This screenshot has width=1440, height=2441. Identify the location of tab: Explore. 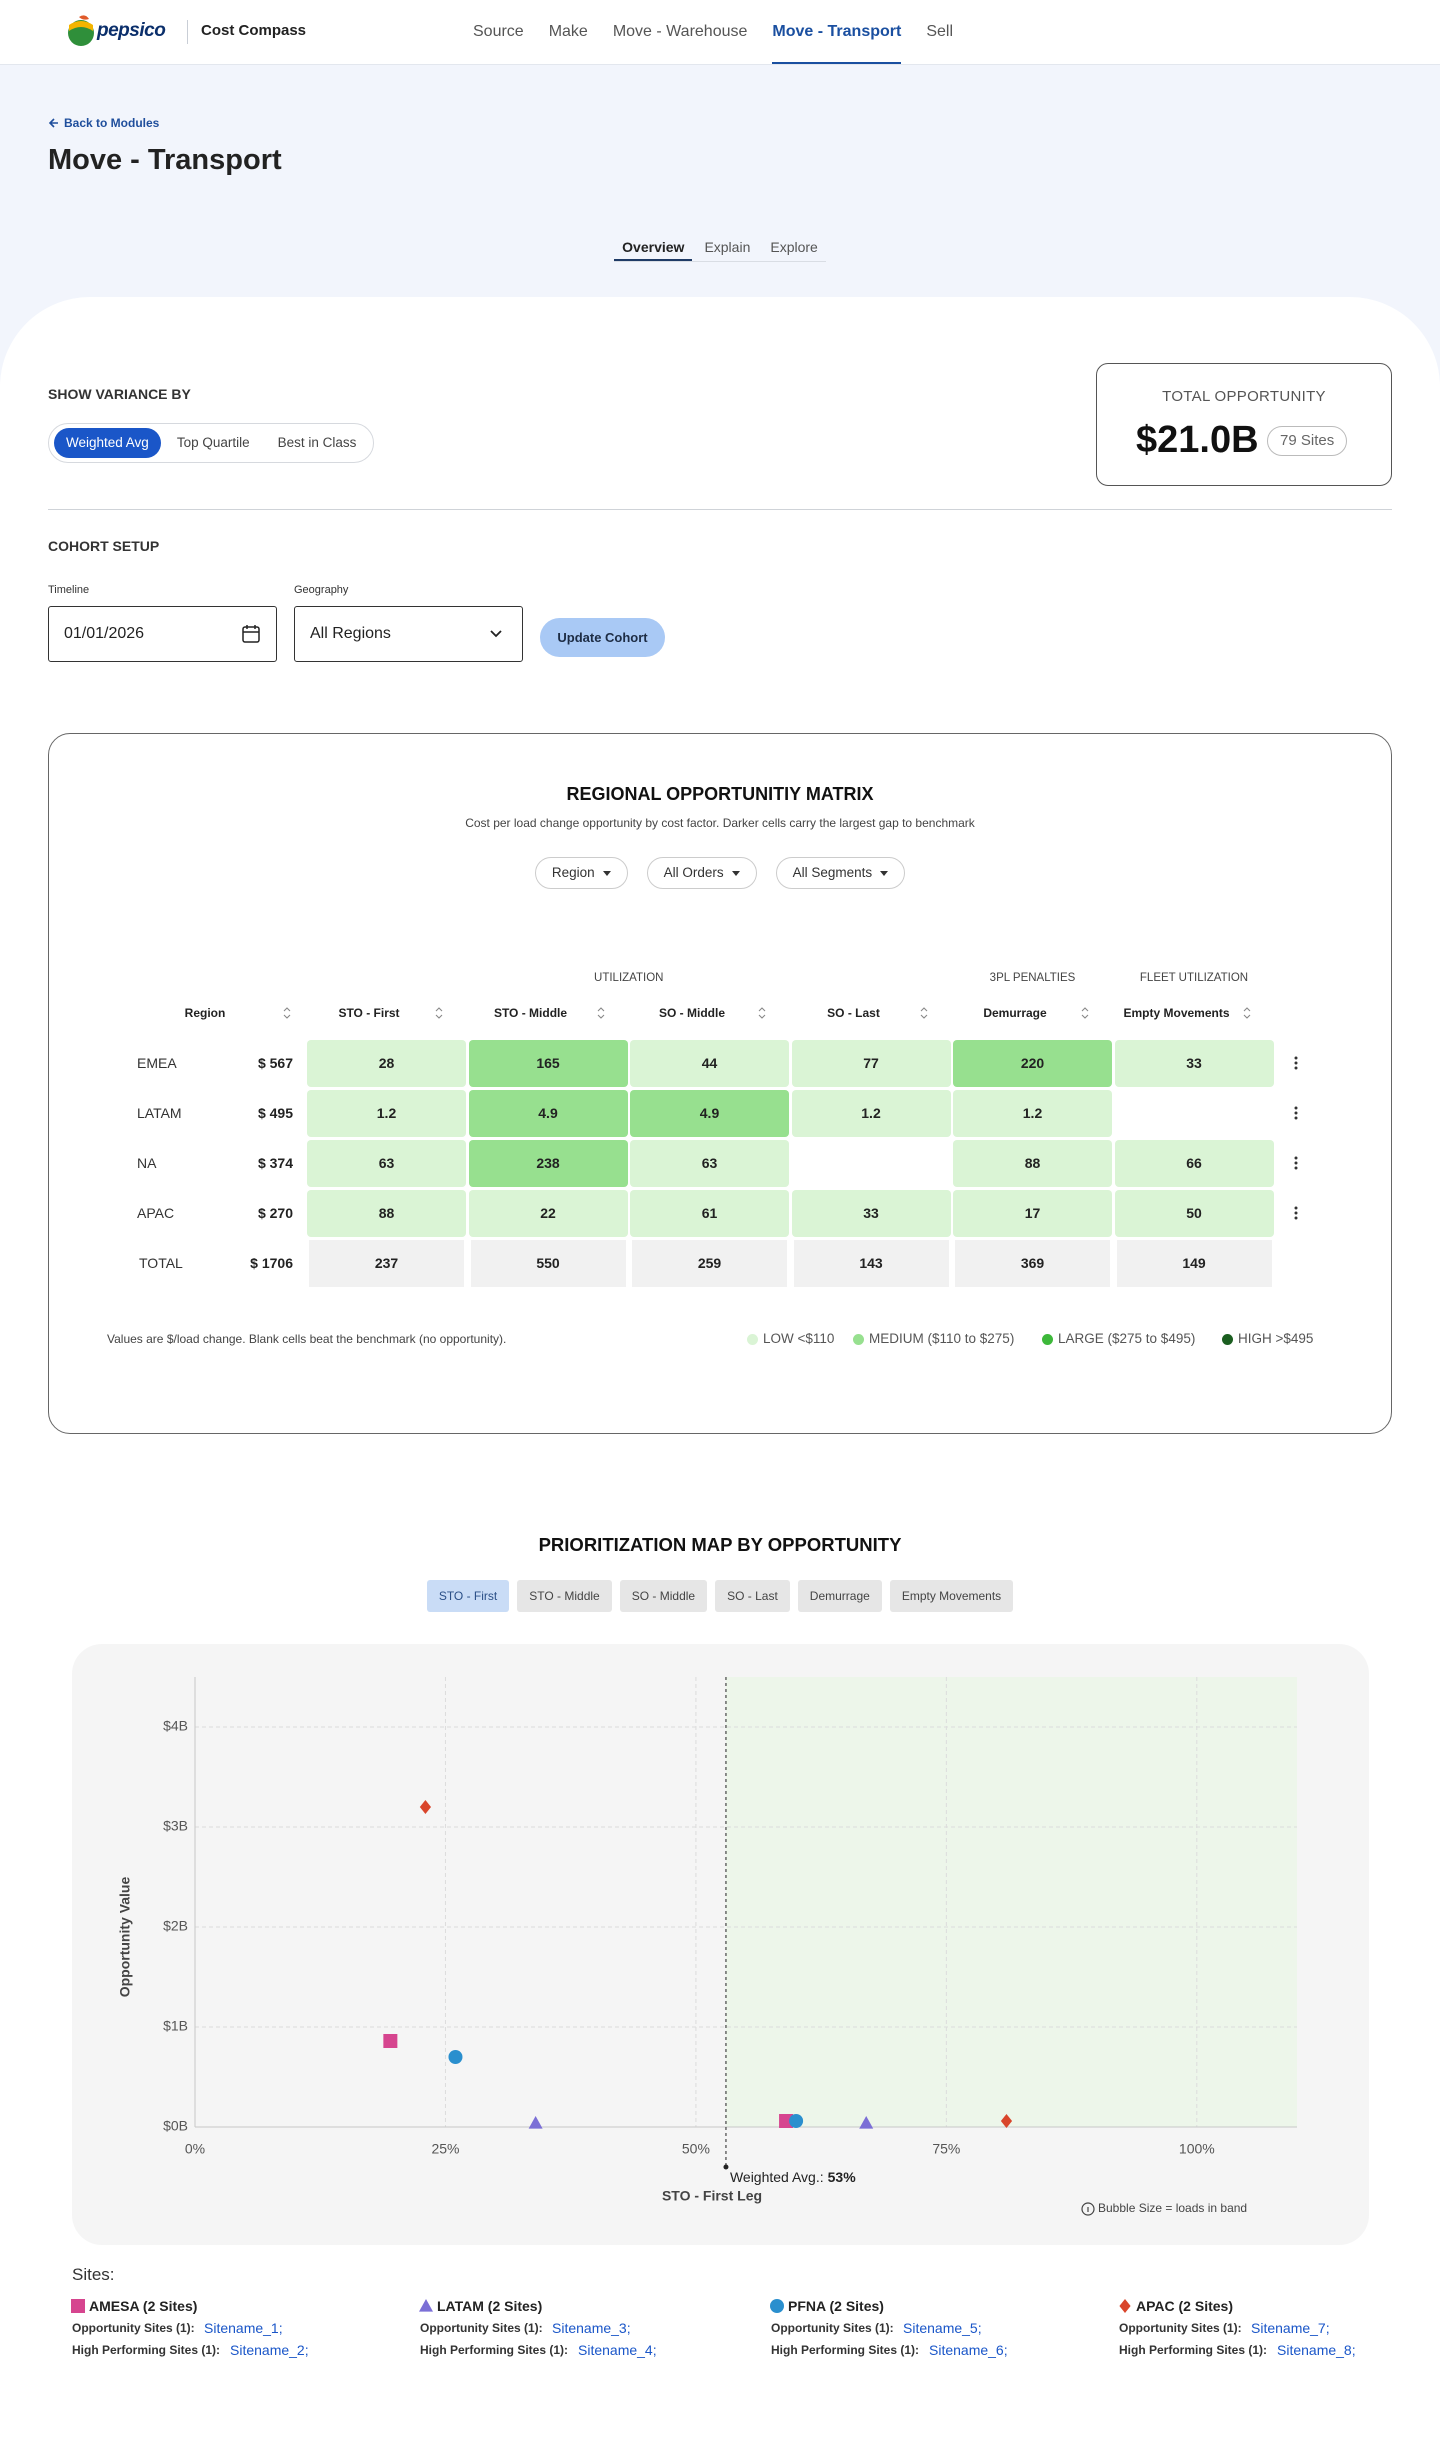
(794, 246).